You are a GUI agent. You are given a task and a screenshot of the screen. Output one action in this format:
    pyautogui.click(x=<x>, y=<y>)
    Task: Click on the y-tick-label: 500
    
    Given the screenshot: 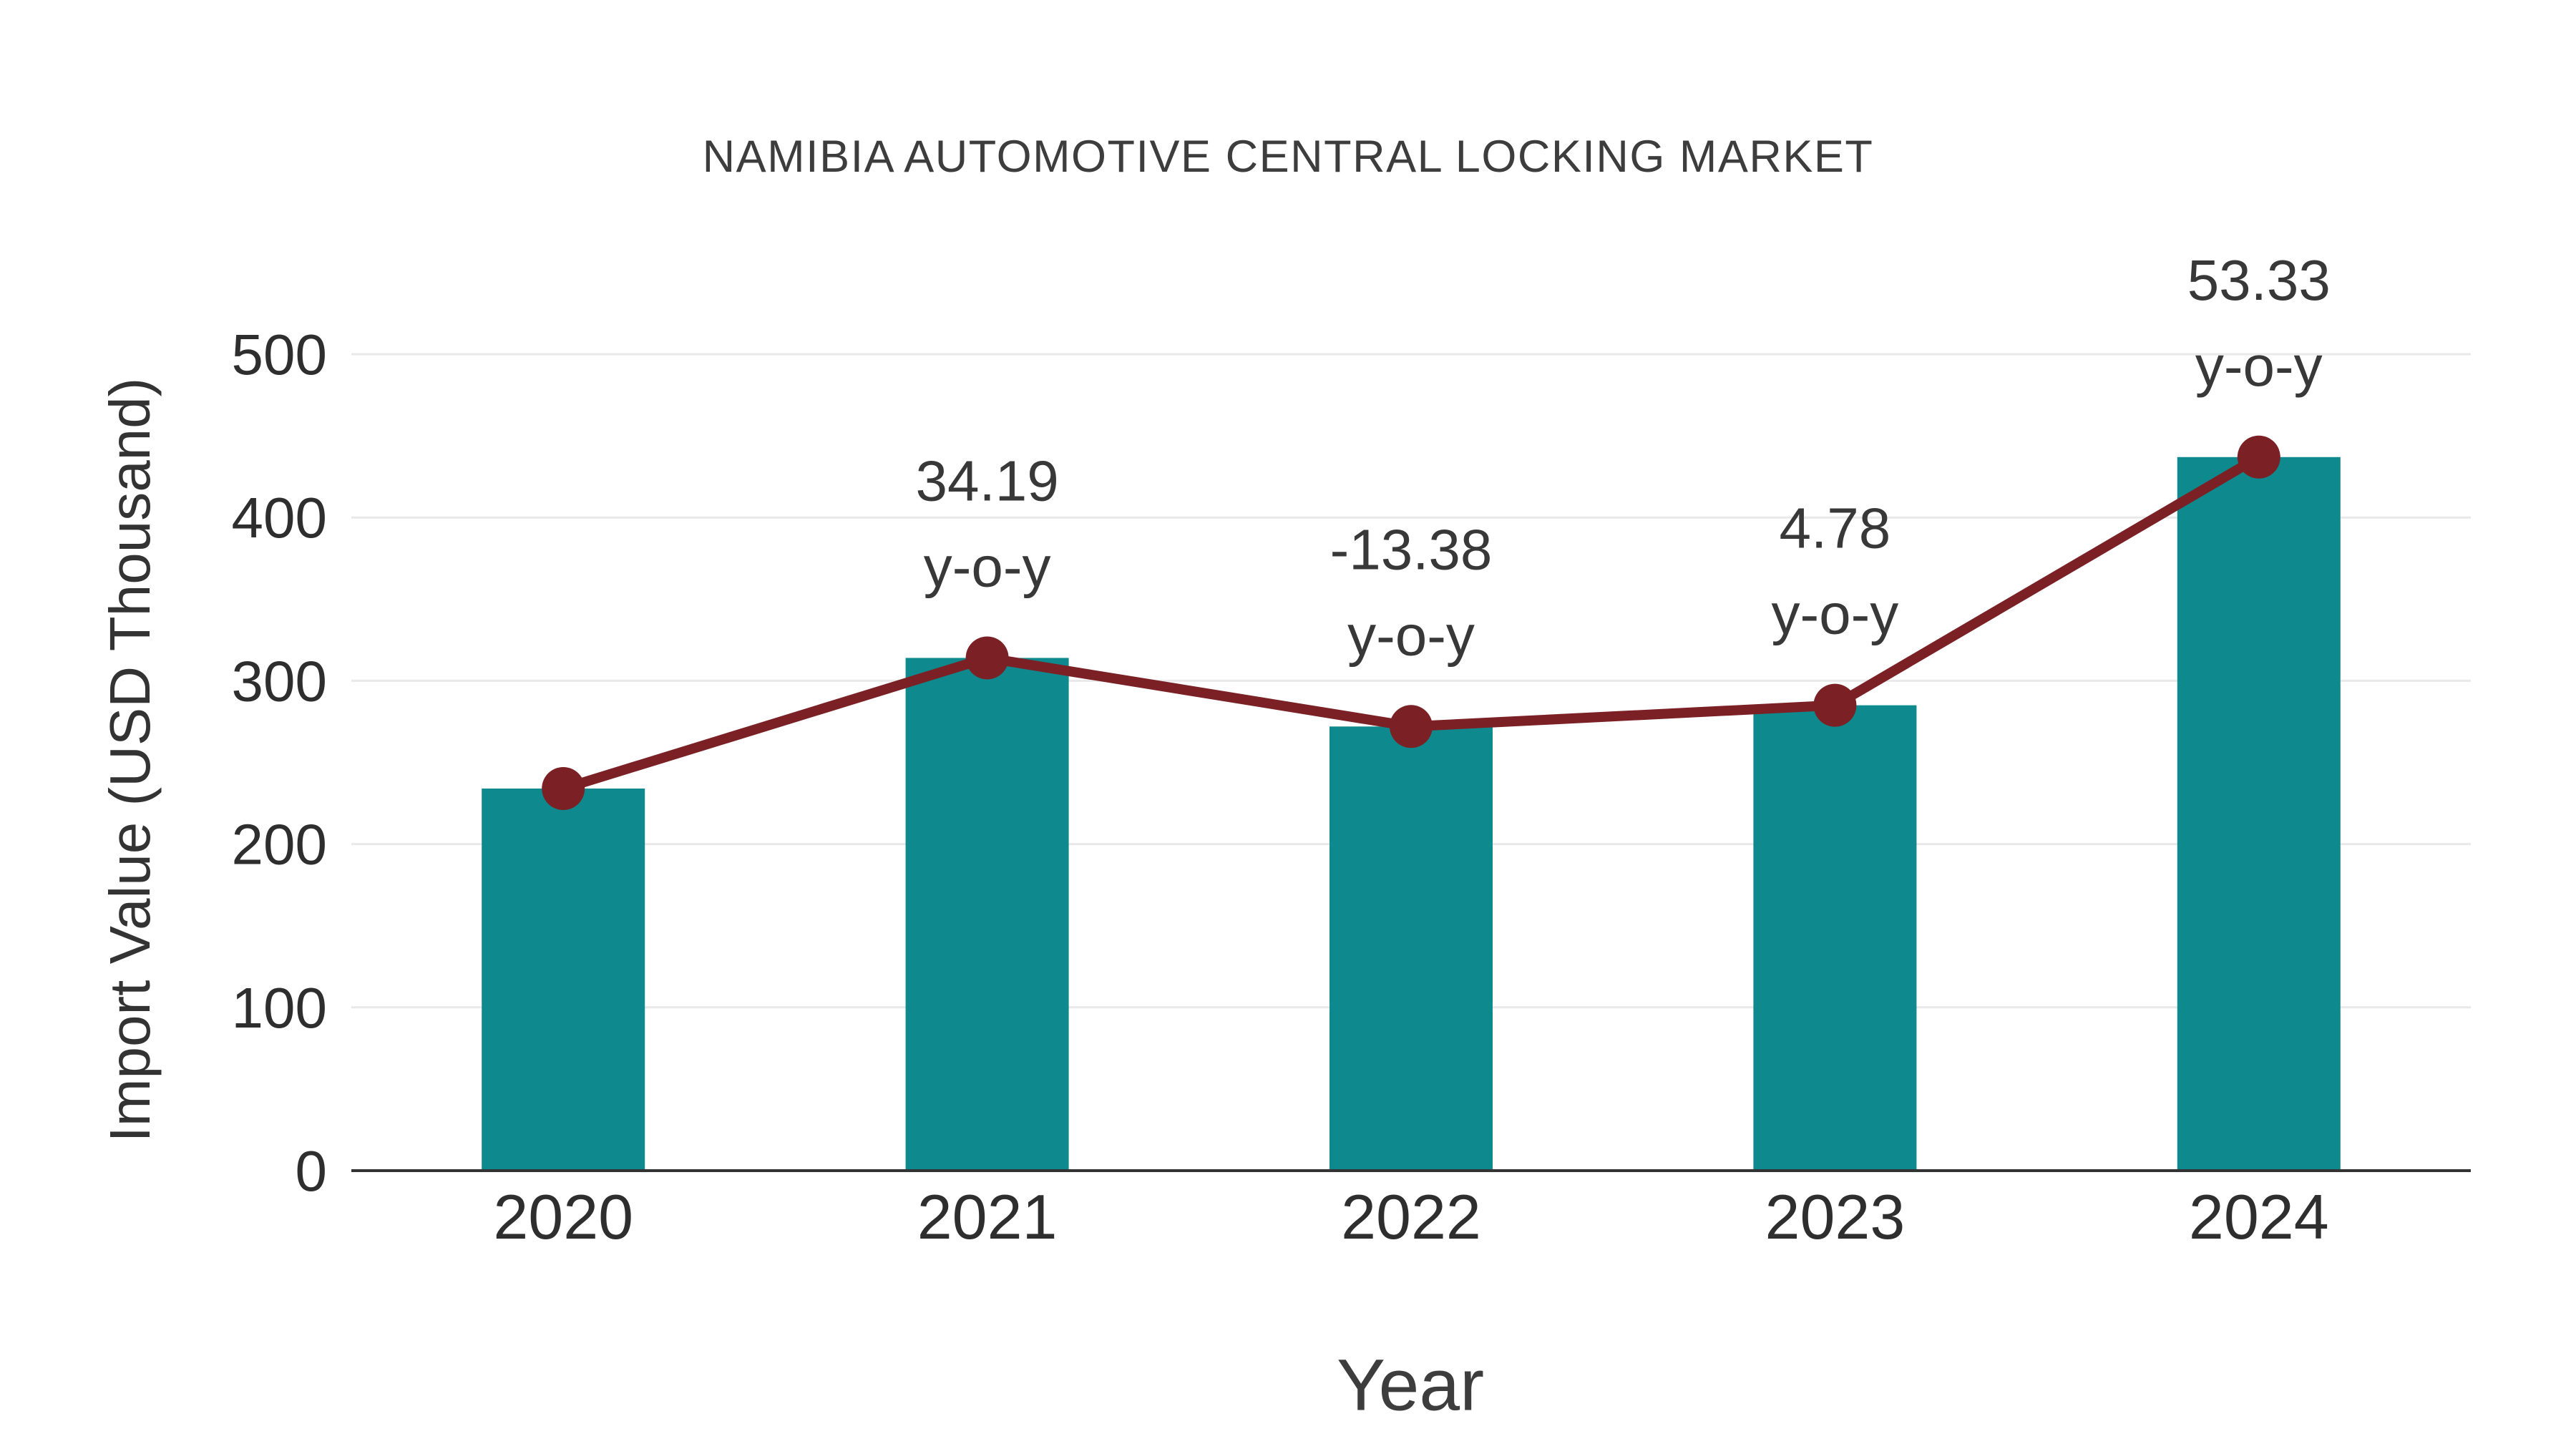 What is the action you would take?
    pyautogui.click(x=279, y=354)
    